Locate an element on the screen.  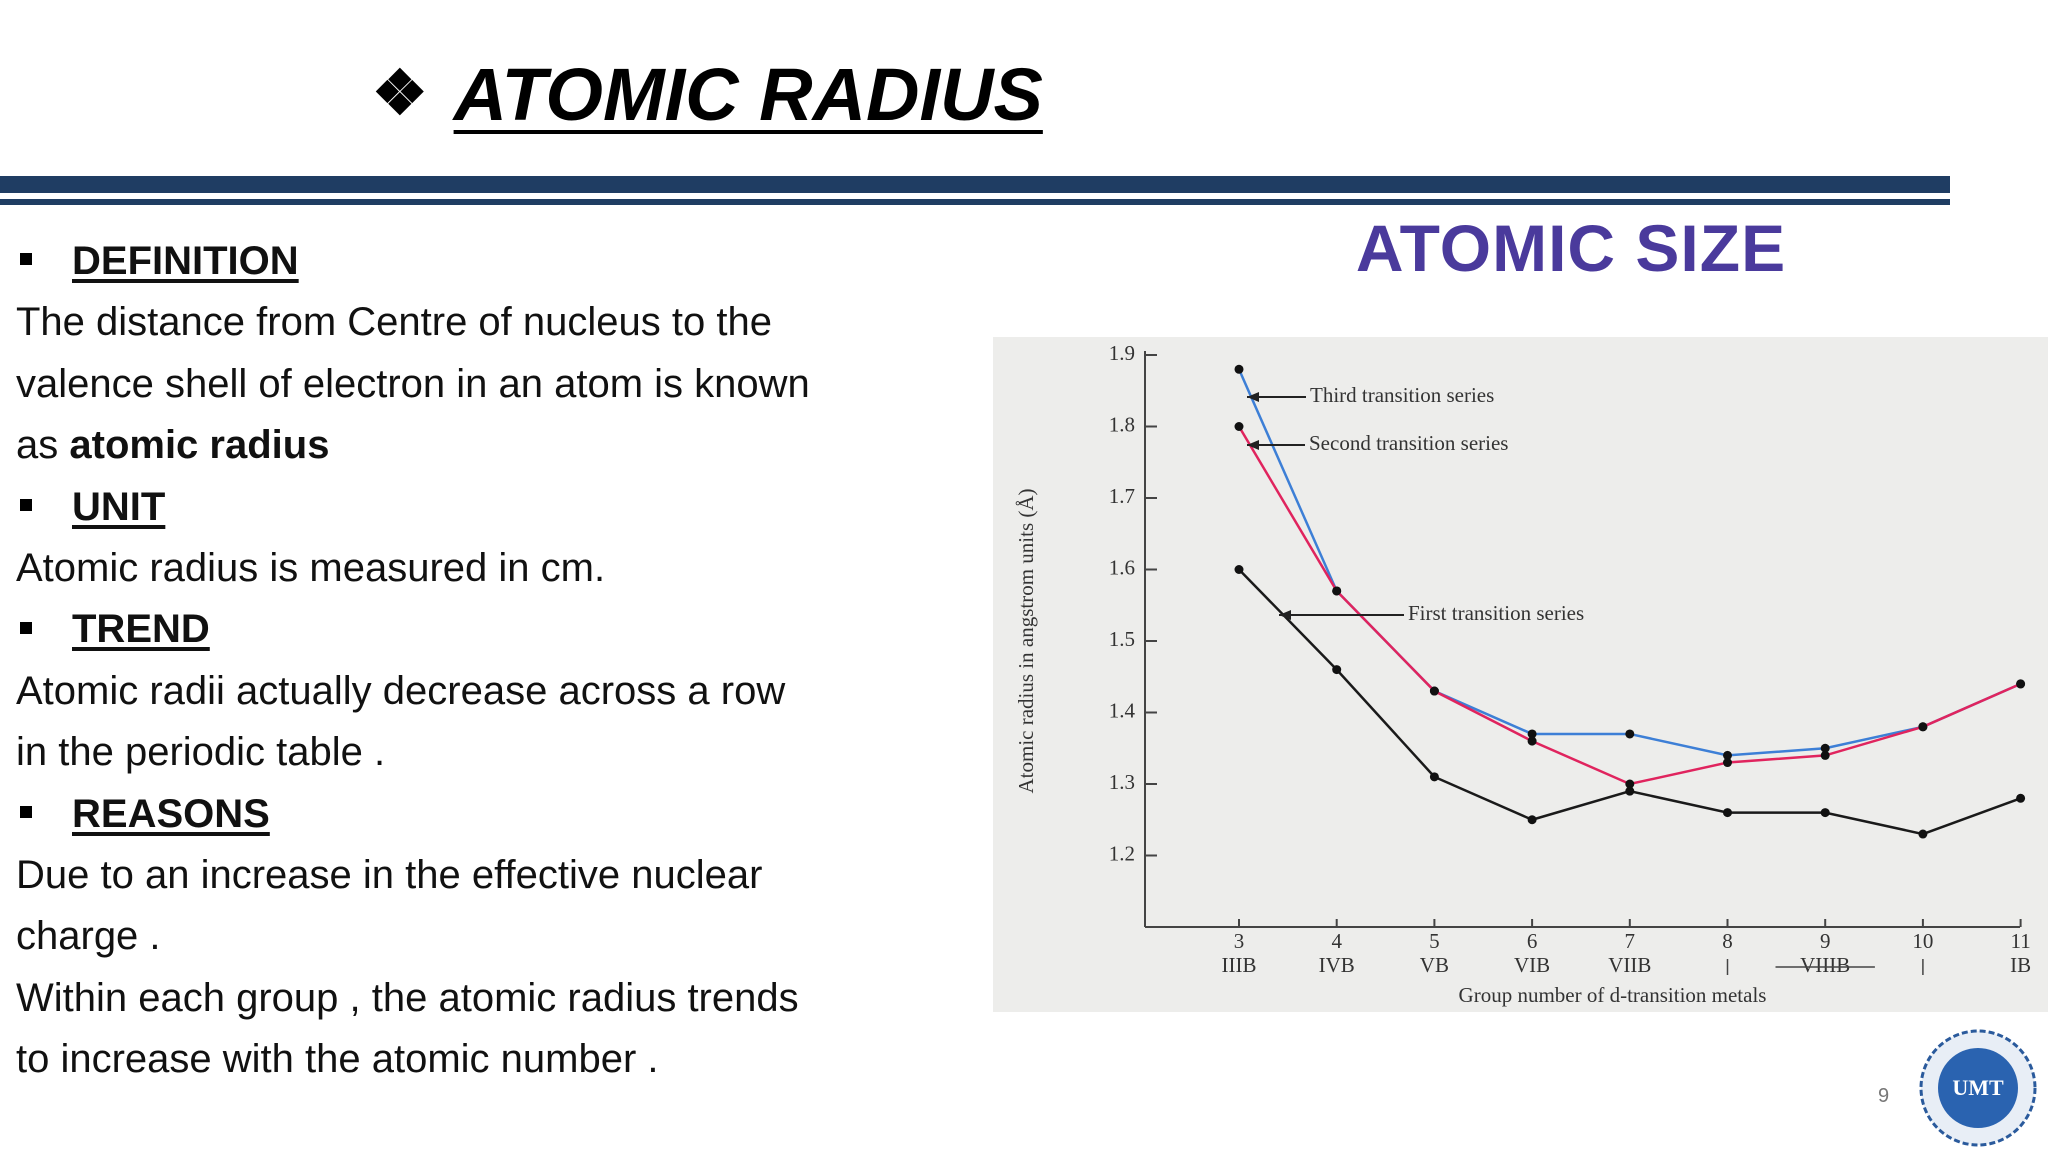
group-label: VIB is located at coordinates (1532, 965).